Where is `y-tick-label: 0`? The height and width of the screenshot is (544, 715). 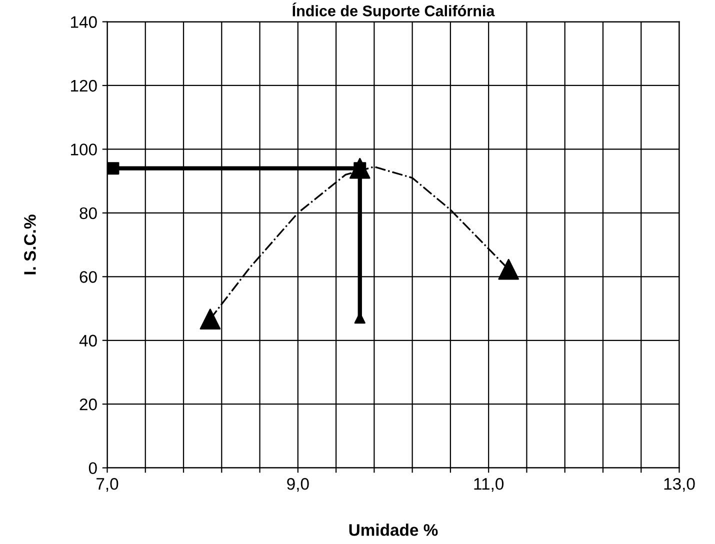 y-tick-label: 0 is located at coordinates (92, 468).